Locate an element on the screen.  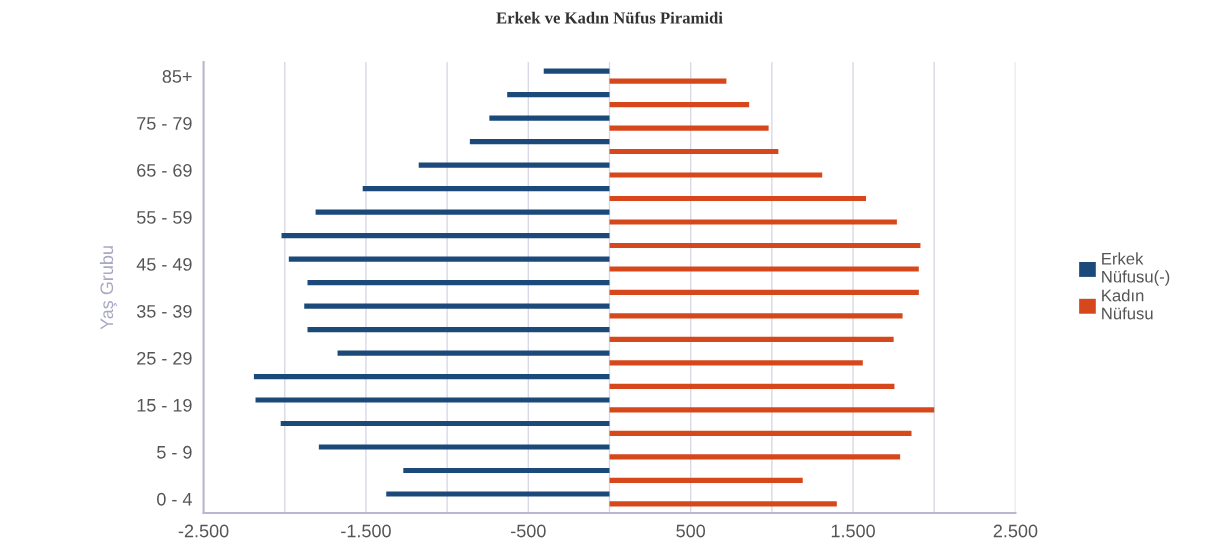
x-tick-label: -2.500 is located at coordinates (203, 531).